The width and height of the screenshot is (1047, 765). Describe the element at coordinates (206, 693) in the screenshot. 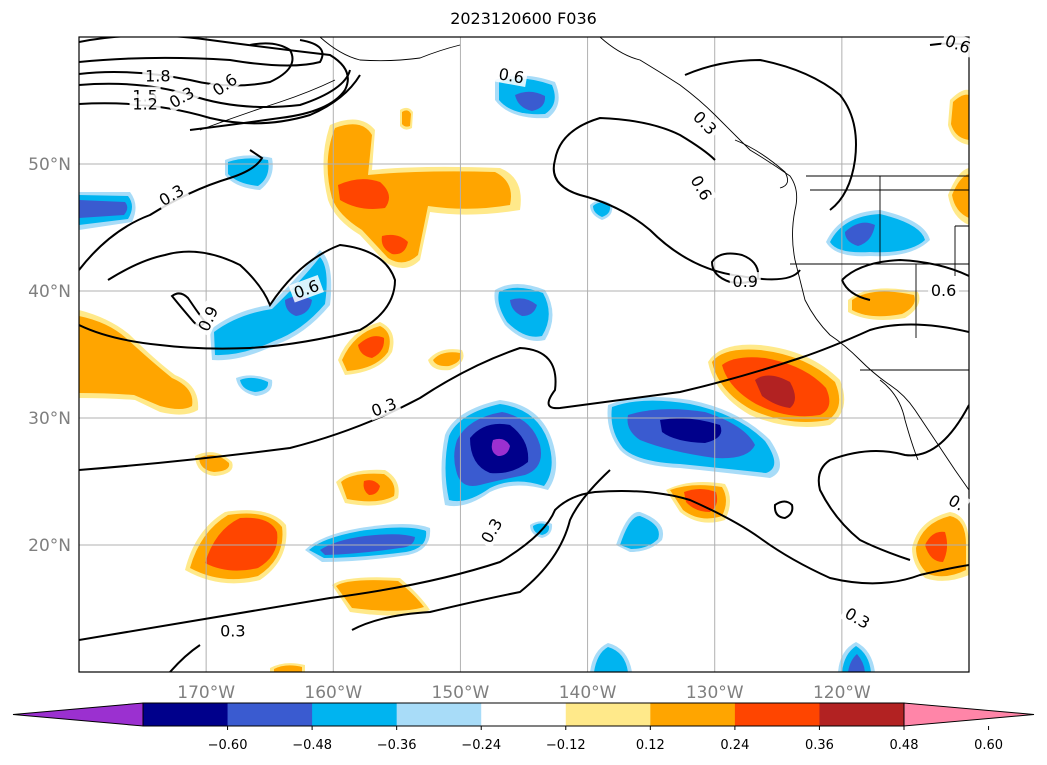

I see `longitude-tick-label: 170°W` at that location.